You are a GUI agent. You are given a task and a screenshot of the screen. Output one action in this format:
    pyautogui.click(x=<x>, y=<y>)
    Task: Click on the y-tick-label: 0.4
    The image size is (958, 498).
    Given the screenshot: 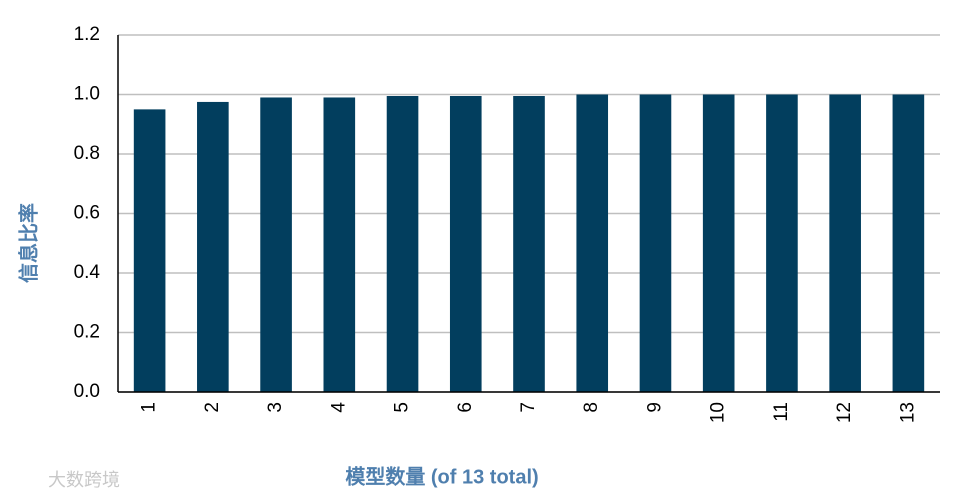 What is the action you would take?
    pyautogui.click(x=87, y=272)
    